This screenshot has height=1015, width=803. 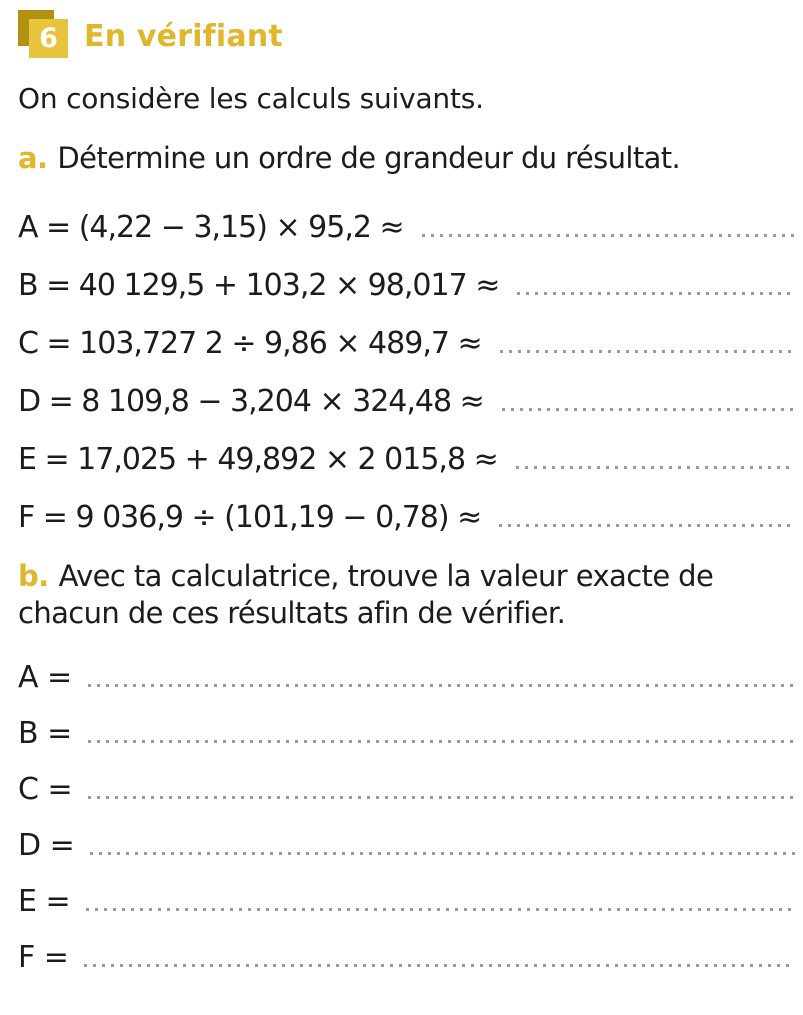 I want to click on exercise-header: 6 En vérifiant, so click(x=406, y=36).